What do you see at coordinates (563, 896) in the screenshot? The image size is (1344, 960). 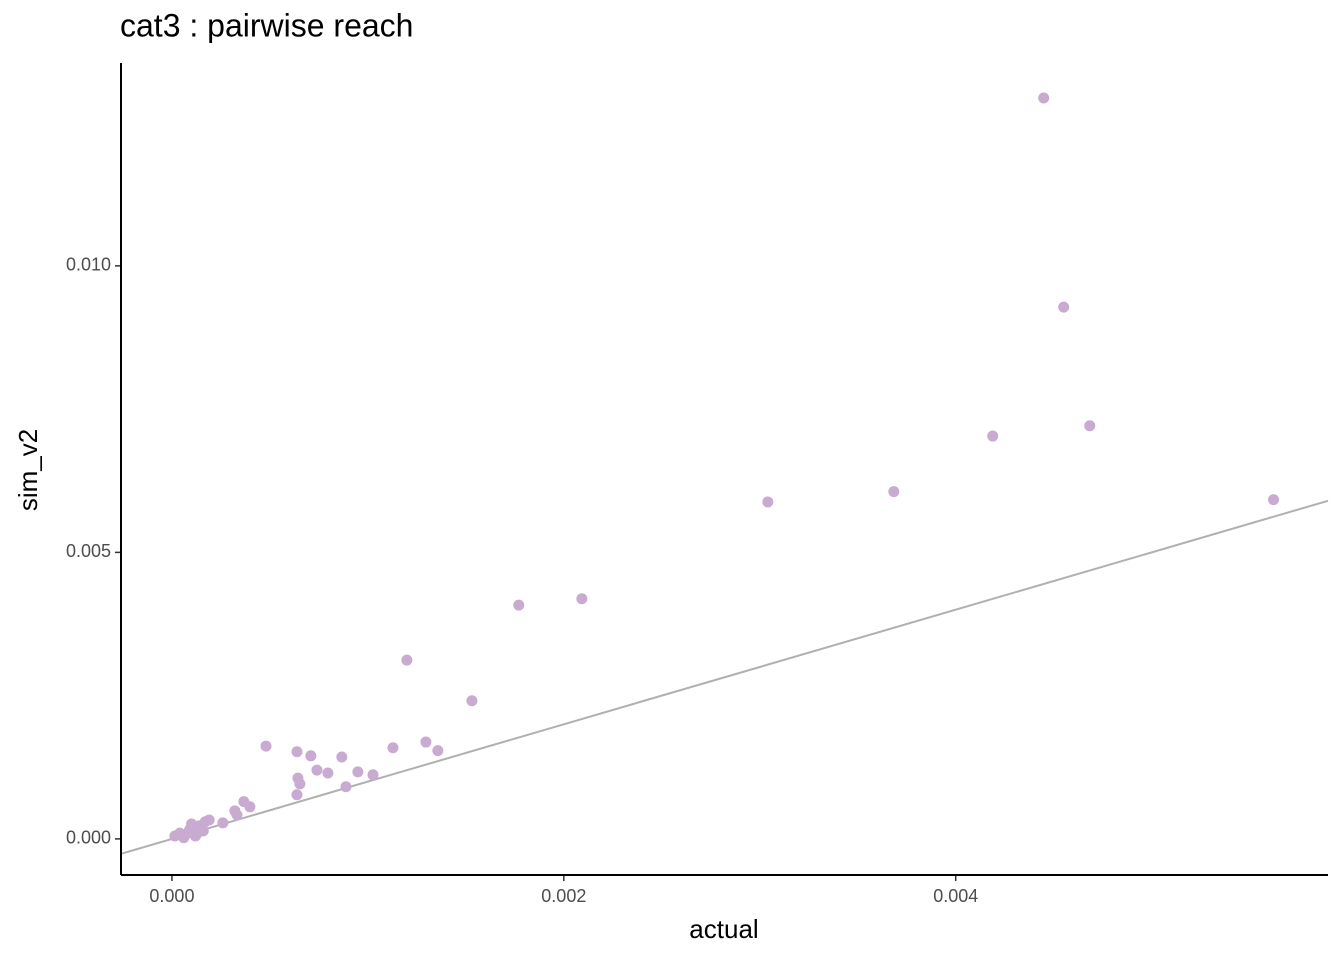 I see `x-tick-label: 0.002` at bounding box center [563, 896].